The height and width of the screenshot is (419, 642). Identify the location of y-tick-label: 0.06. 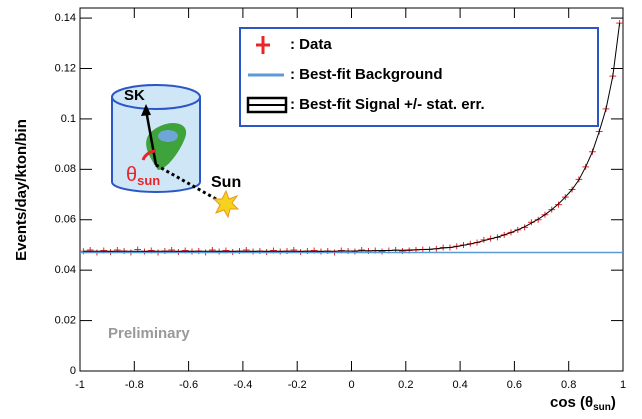
(65, 220).